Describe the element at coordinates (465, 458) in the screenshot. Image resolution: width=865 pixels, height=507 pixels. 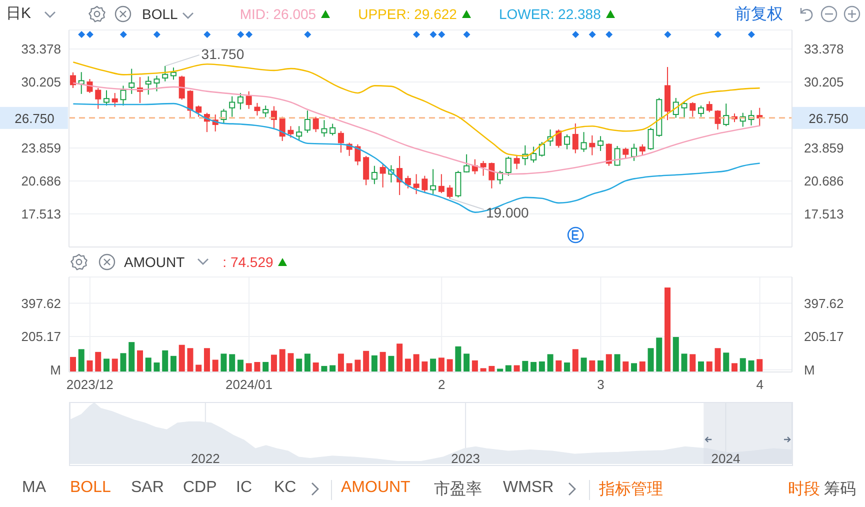
I see `x-tick-label: 2023` at that location.